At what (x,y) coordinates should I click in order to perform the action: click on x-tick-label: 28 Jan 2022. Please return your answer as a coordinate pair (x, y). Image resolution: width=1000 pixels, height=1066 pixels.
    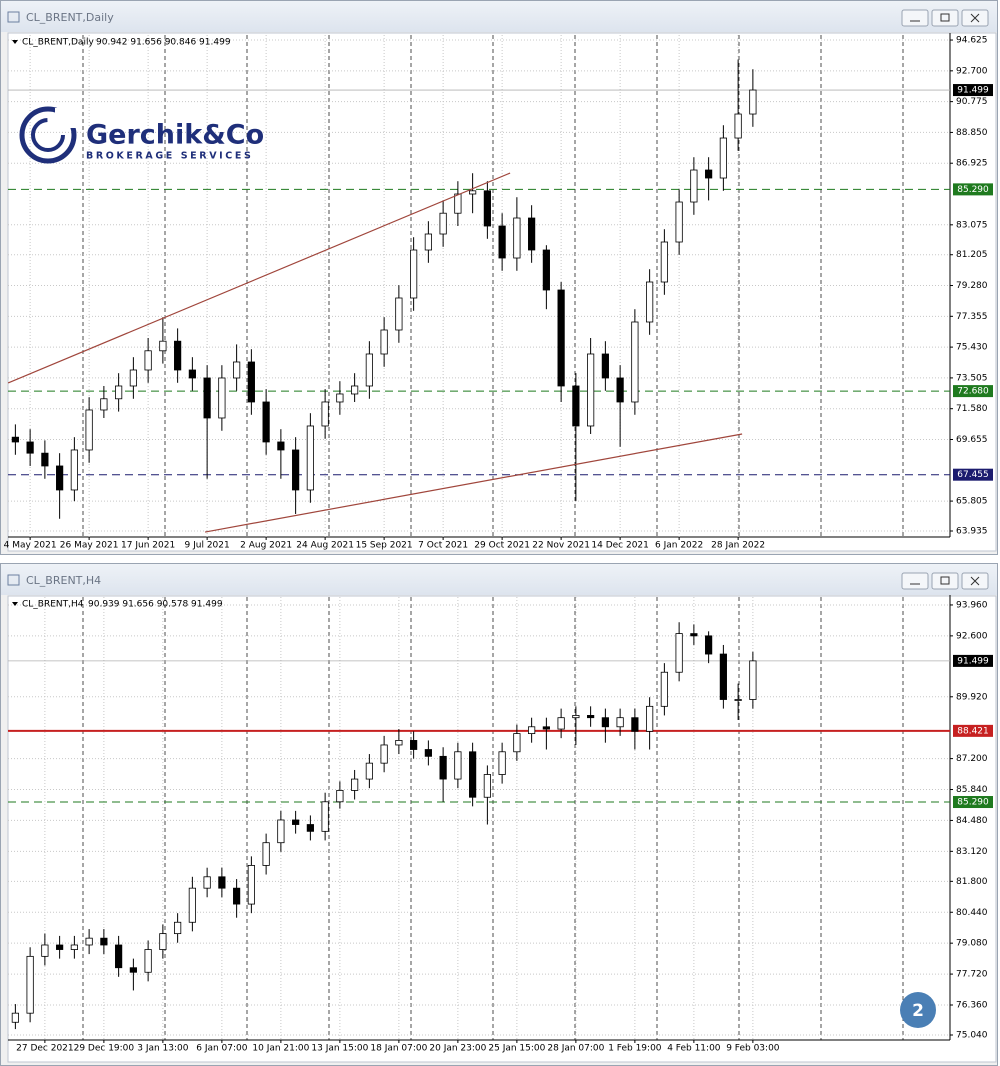
    Looking at the image, I should click on (738, 546).